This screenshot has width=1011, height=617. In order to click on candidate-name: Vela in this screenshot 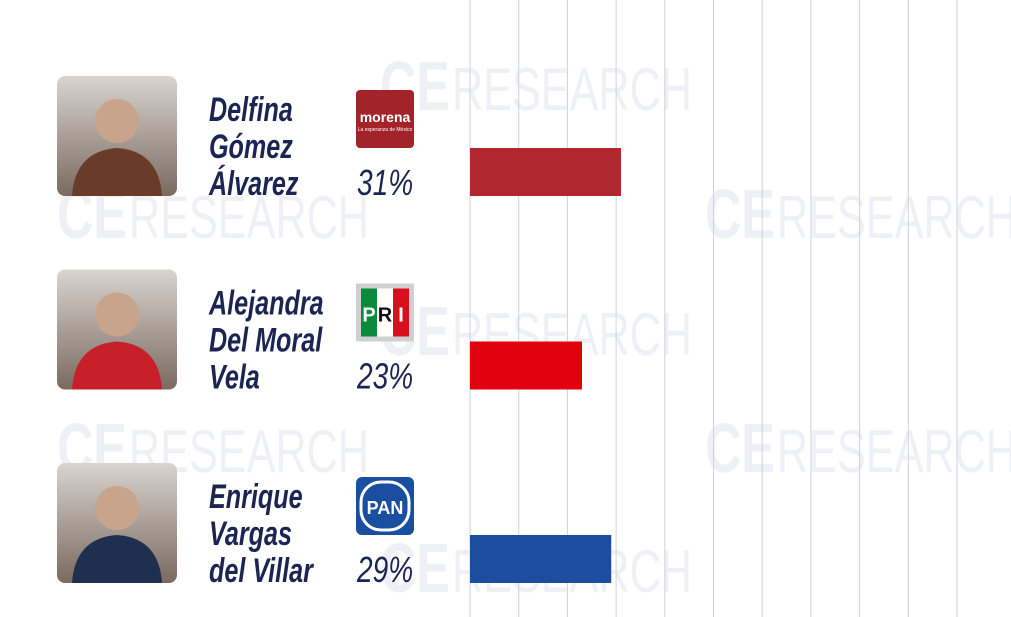, I will do `click(234, 378)`.